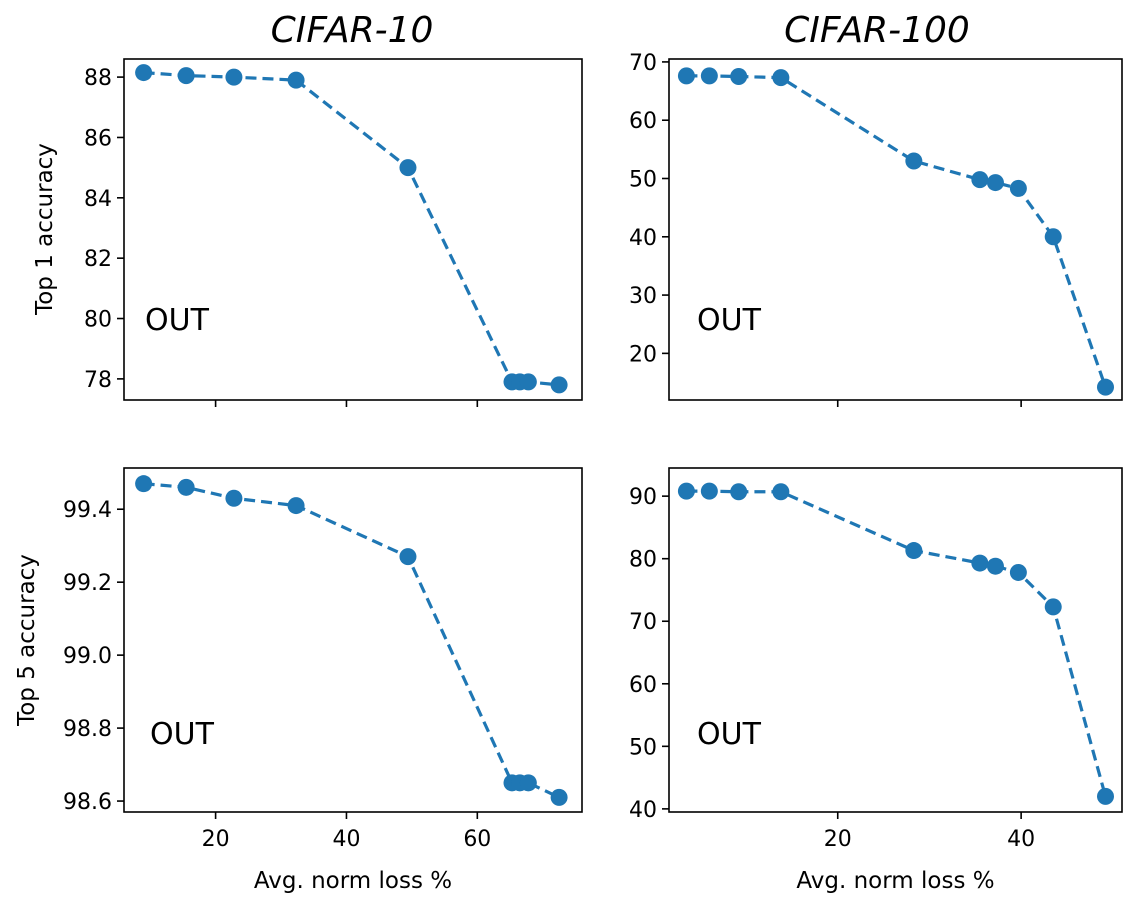 The width and height of the screenshot is (1126, 902). Describe the element at coordinates (87, 802) in the screenshot. I see `y-tick-label: 98.6` at that location.